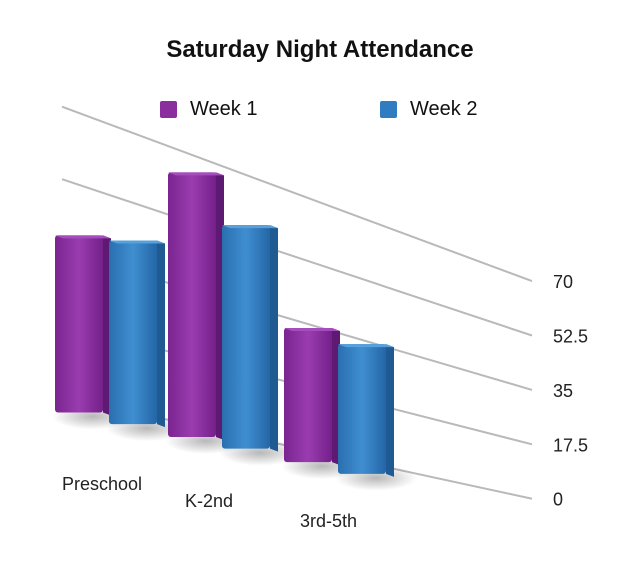  I want to click on bar-week-1-preschool, so click(79, 324).